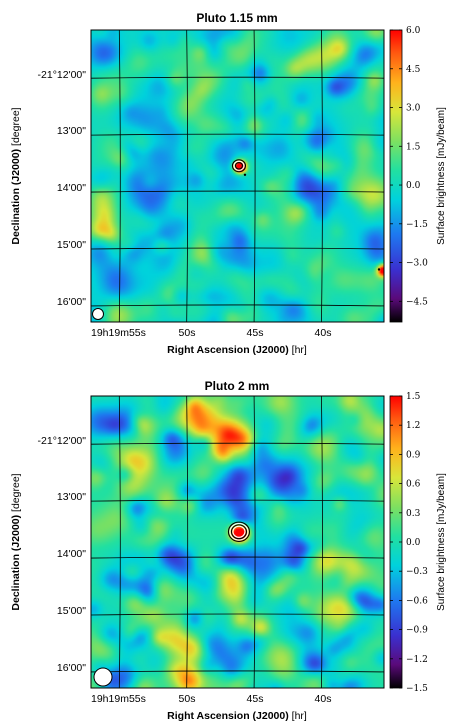 Image resolution: width=452 pixels, height=725 pixels. What do you see at coordinates (413, 514) in the screenshot?
I see `colorbar-tick-label: 0.3` at bounding box center [413, 514].